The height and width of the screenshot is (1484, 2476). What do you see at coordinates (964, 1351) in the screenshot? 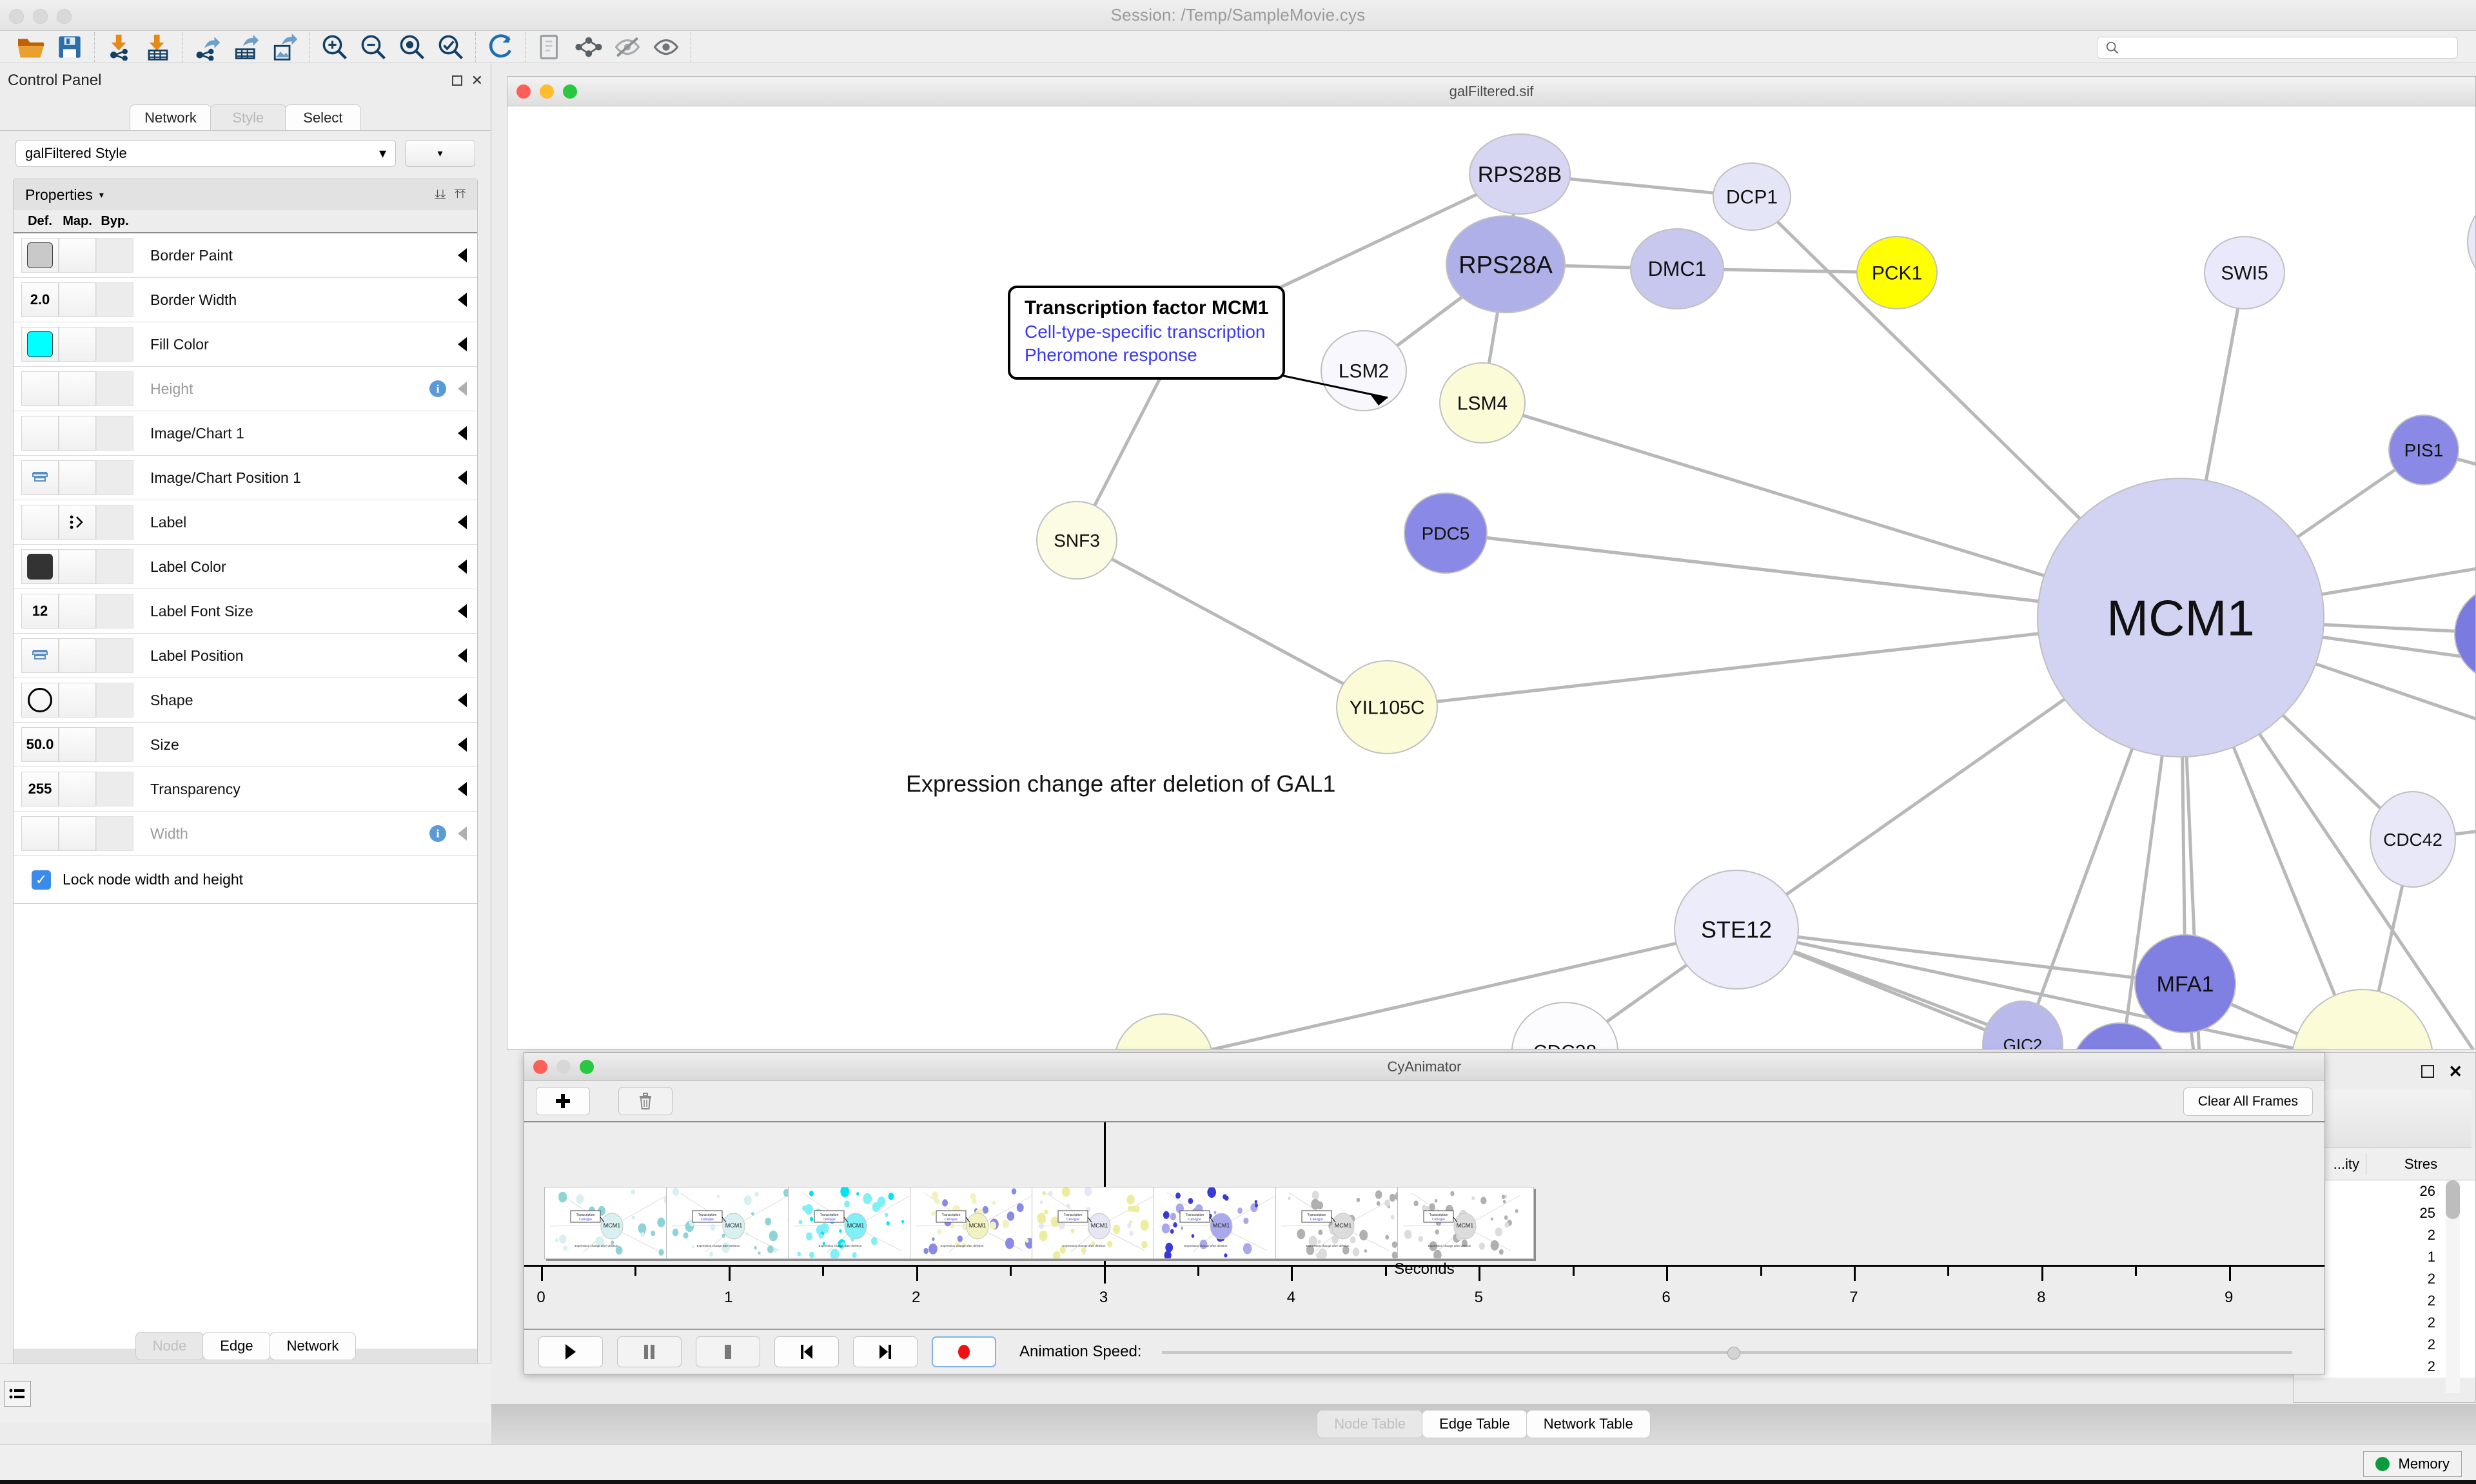
I see `record-button` at bounding box center [964, 1351].